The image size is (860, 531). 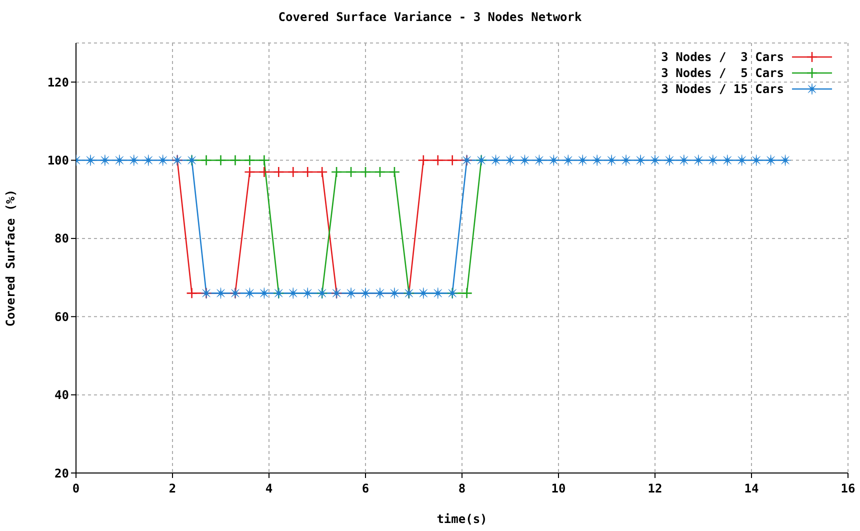 What do you see at coordinates (61, 395) in the screenshot?
I see `y-tick-label: 40` at bounding box center [61, 395].